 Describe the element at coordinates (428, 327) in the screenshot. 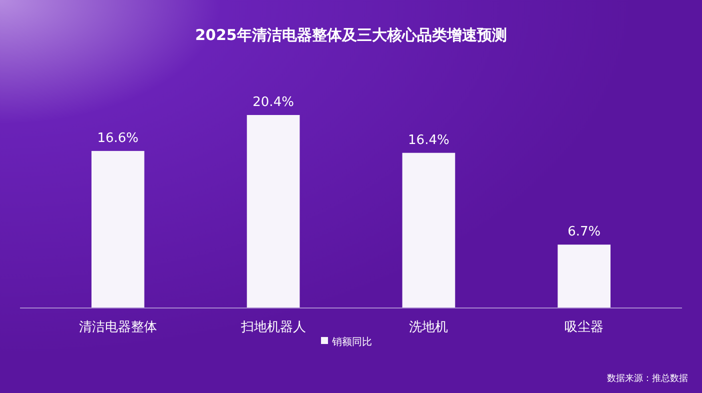

I see `x-tick-label: 洗地机` at that location.